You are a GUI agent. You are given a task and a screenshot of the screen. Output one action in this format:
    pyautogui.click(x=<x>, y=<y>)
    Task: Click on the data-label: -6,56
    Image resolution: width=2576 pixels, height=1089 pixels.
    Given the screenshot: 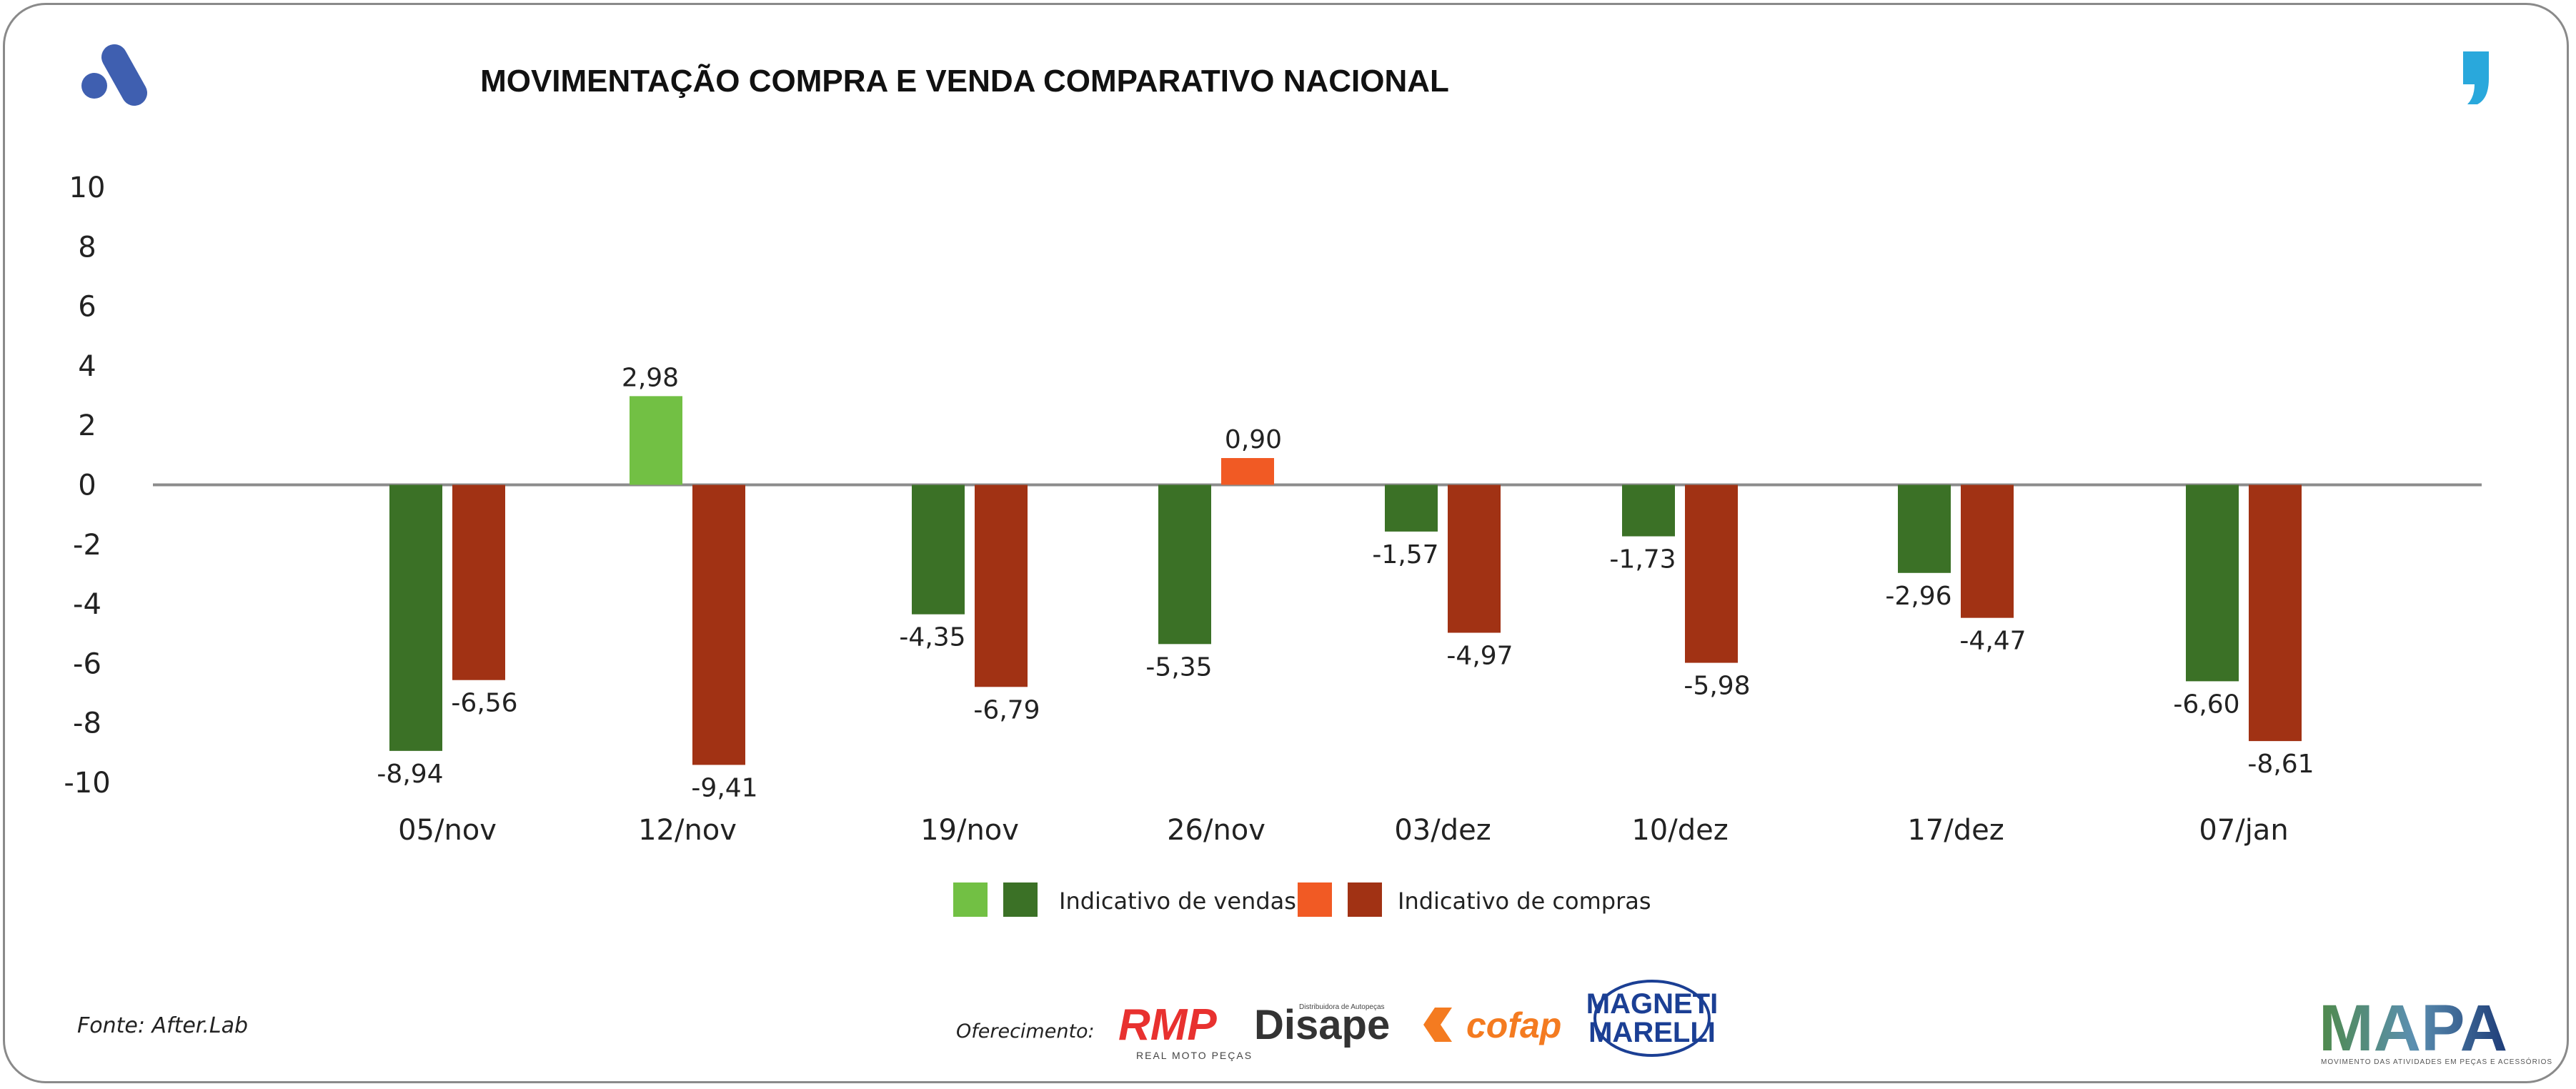 What is the action you would take?
    pyautogui.click(x=484, y=703)
    